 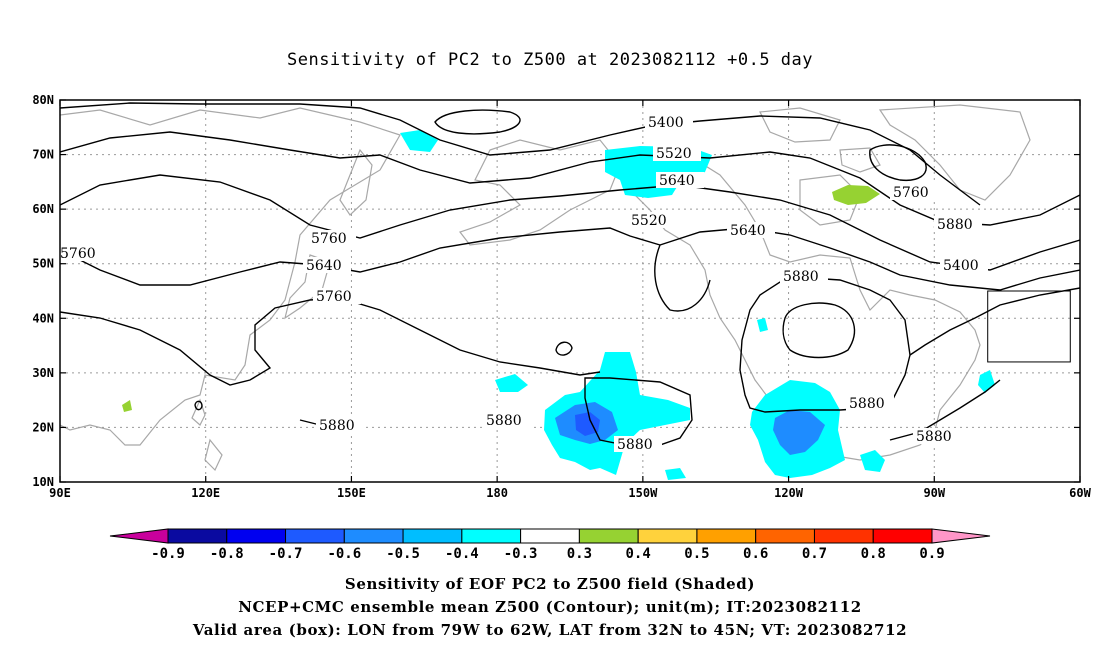 What do you see at coordinates (43, 427) in the screenshot?
I see `y-tick-label: 20N` at bounding box center [43, 427].